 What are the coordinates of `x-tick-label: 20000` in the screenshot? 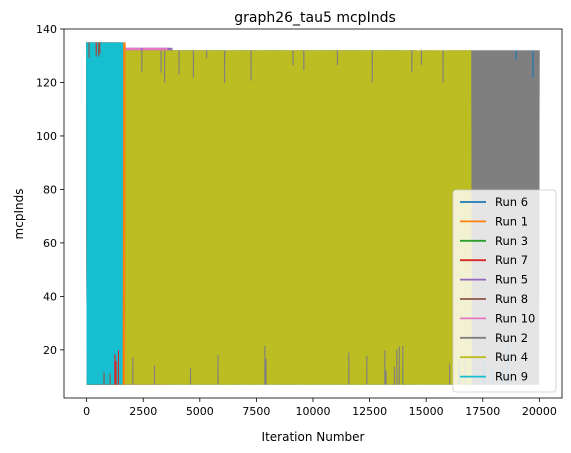 It's located at (539, 411).